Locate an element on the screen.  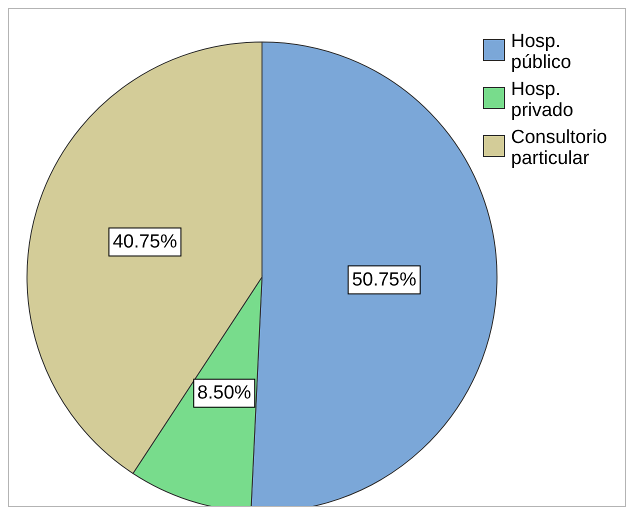
data-label: 8.50% is located at coordinates (224, 393).